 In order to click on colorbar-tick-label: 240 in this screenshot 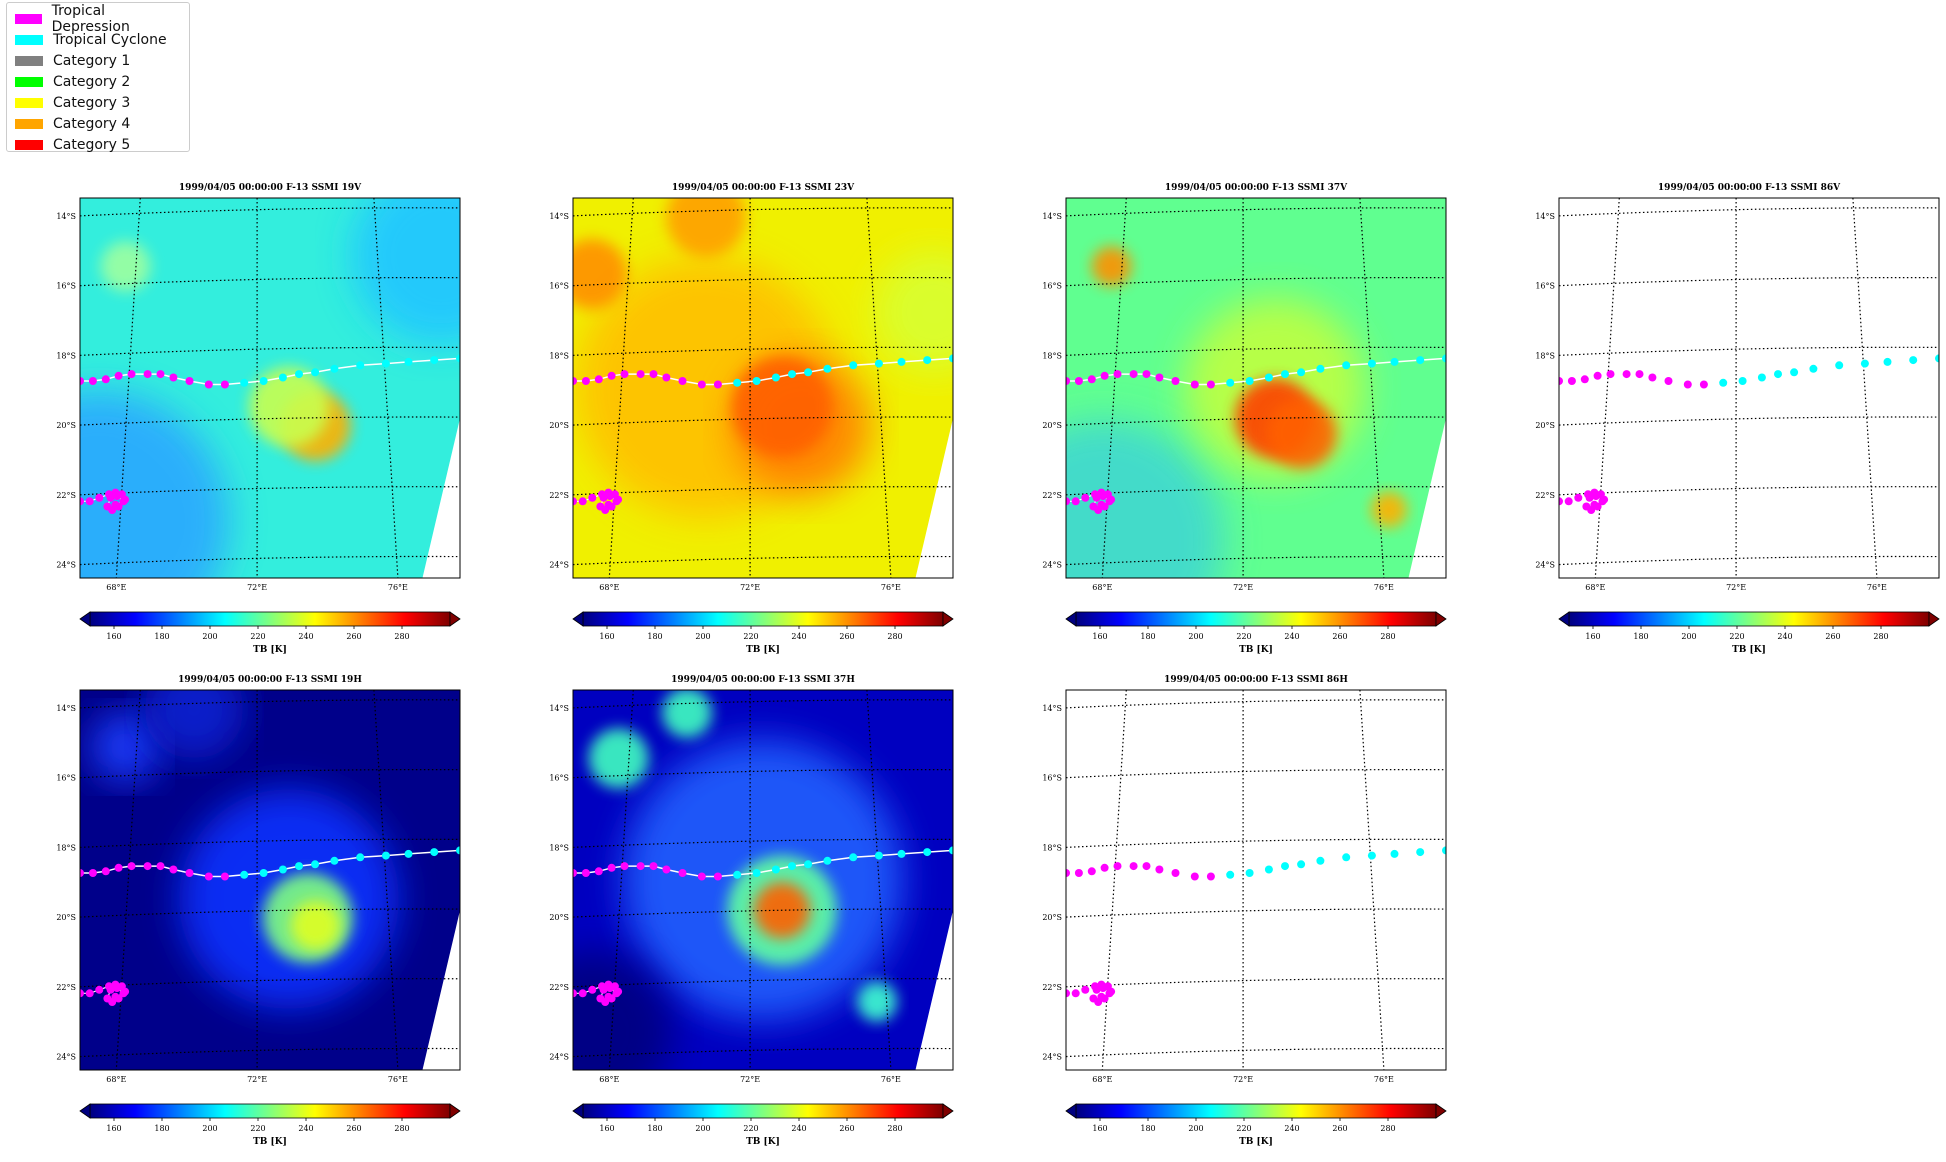, I will do `click(1291, 1128)`.